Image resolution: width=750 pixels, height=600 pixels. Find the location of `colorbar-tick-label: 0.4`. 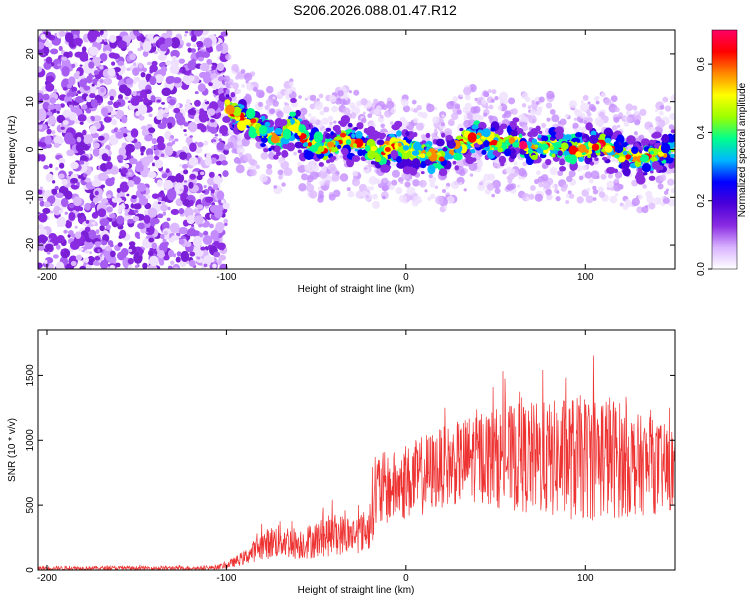

colorbar-tick-label: 0.4 is located at coordinates (701, 132).